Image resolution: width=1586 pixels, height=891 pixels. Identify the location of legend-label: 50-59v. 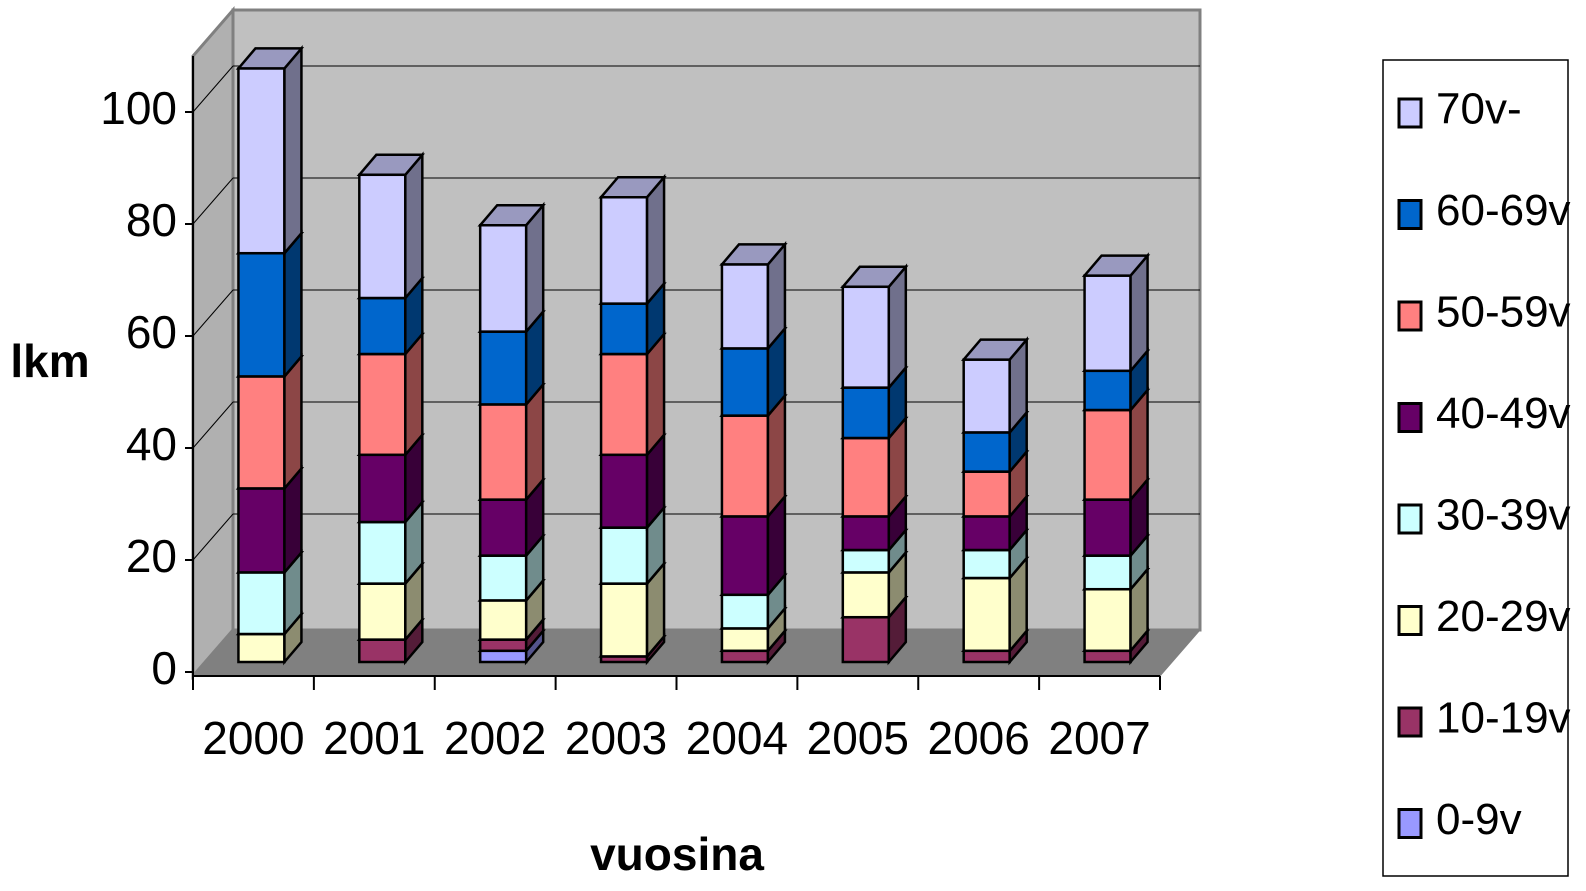
(1503, 312).